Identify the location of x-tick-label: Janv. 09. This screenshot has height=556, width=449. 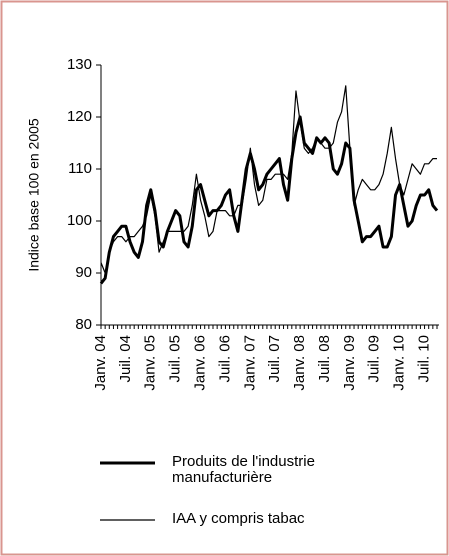
(349, 363).